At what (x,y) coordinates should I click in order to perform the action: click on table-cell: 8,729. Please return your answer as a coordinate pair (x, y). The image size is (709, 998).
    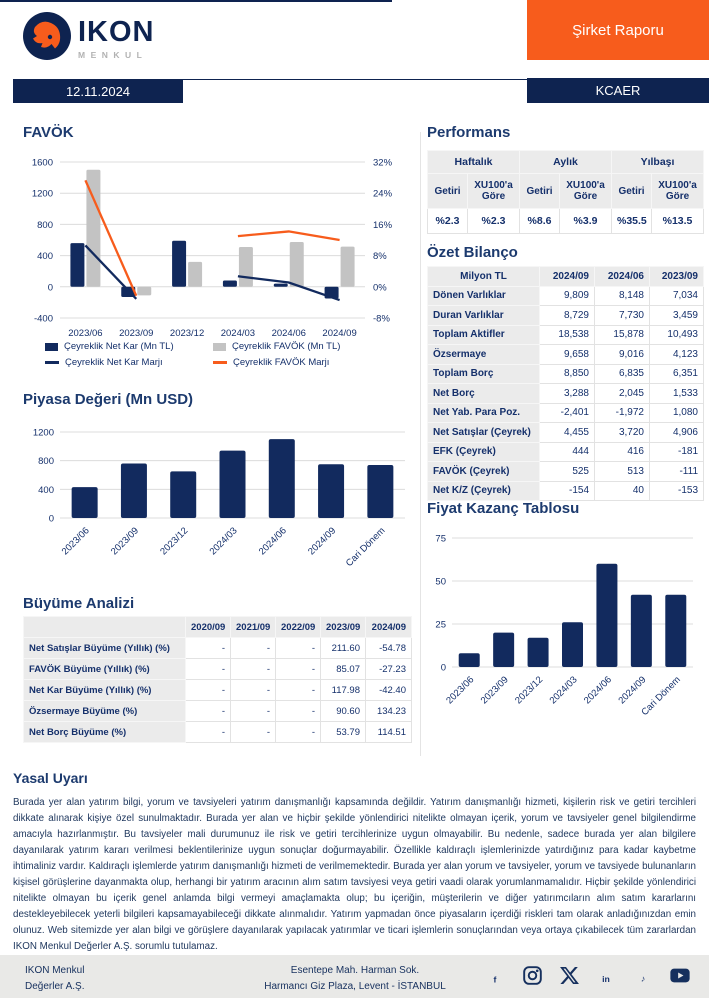
    Looking at the image, I should click on (567, 315).